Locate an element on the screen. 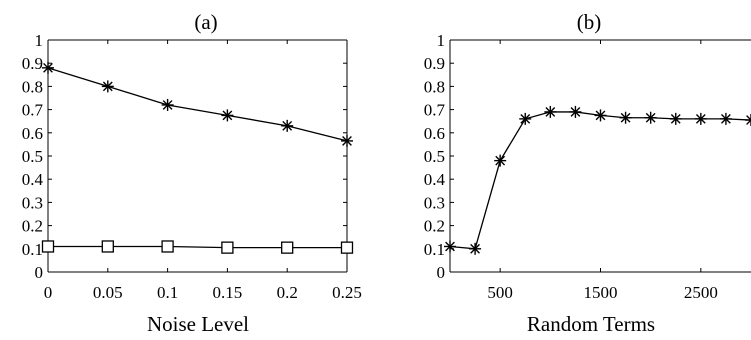 Image resolution: width=751 pixels, height=340 pixels. panel-a-y-tick-label: 0 is located at coordinates (39, 272).